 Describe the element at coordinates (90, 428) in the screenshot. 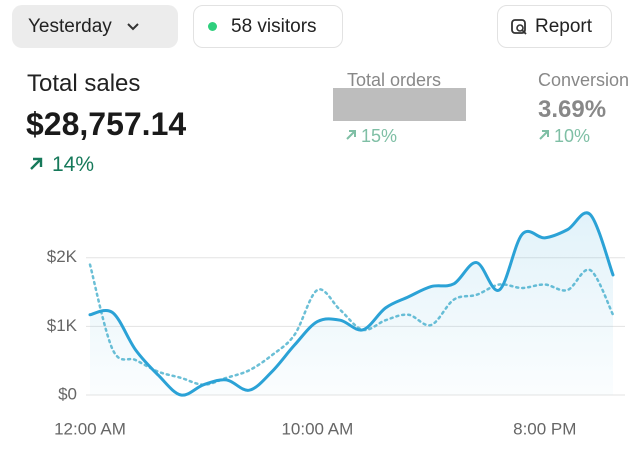

I see `x-tick-label: 12:00 AM` at that location.